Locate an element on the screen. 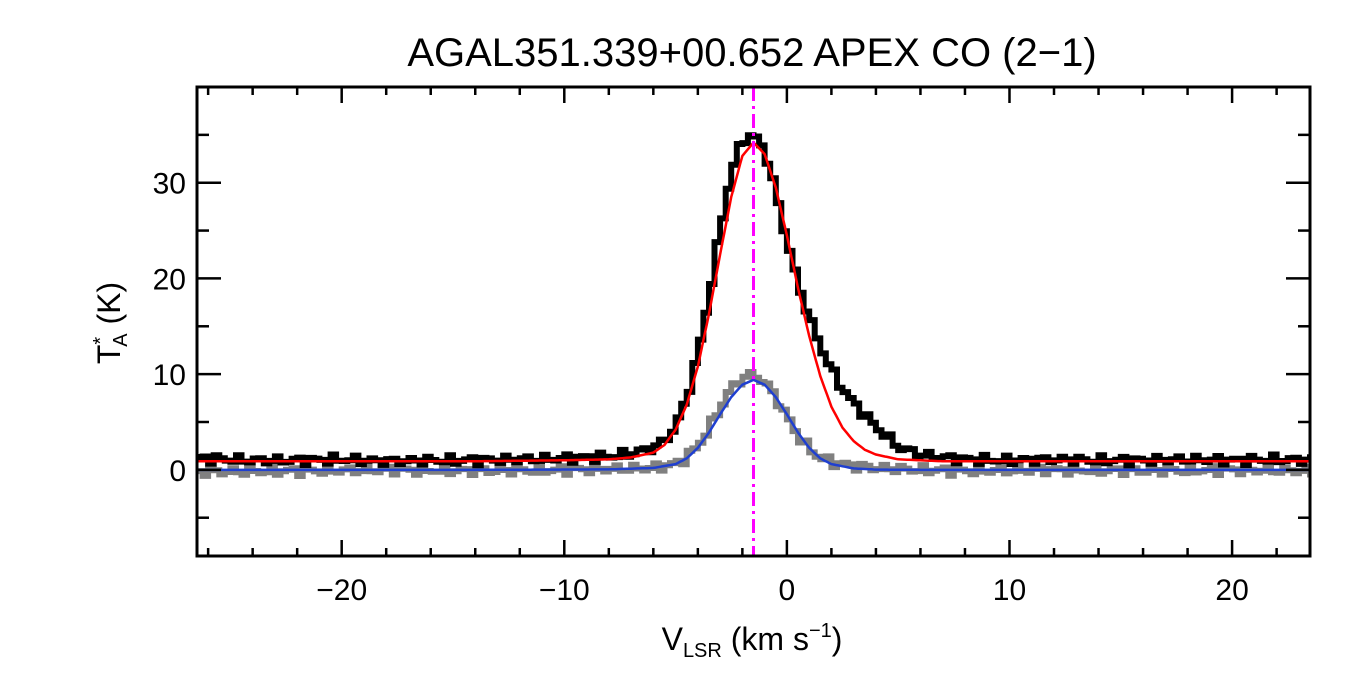  y-axis-label: T*A (K) is located at coordinates (111, 323).